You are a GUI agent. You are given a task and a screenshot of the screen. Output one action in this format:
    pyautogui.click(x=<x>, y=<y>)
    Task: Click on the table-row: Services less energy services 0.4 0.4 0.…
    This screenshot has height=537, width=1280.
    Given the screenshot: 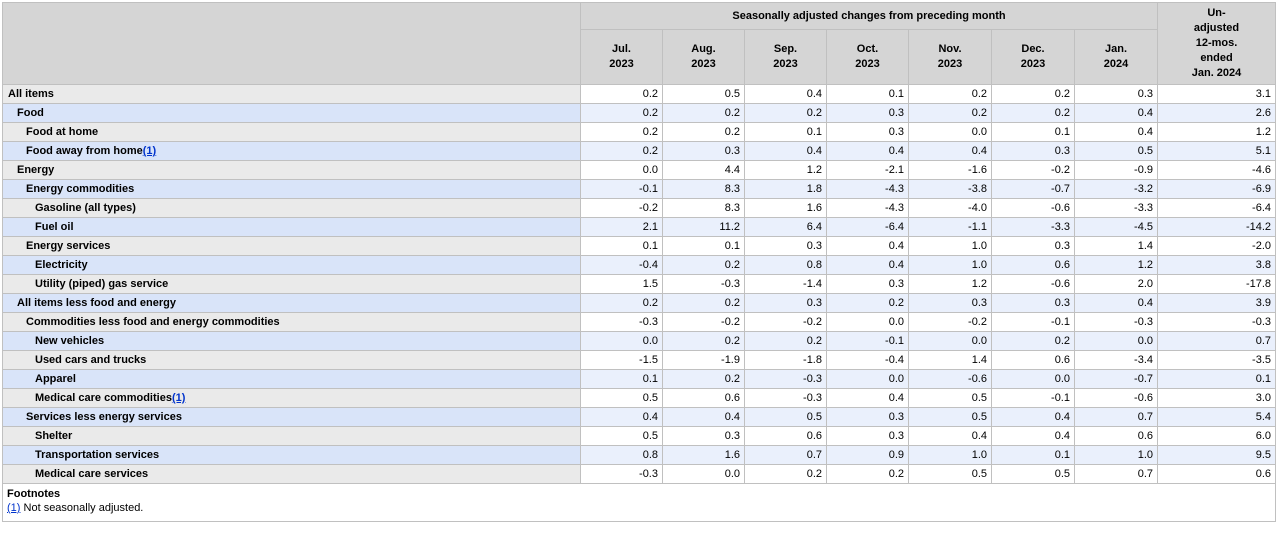 What is the action you would take?
    pyautogui.click(x=639, y=417)
    